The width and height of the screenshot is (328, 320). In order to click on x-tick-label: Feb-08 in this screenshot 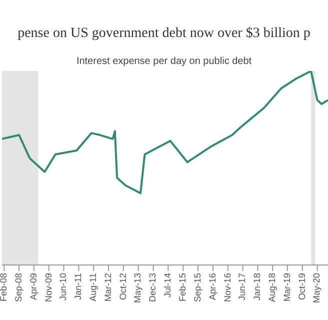, I will do `click(4, 287)`.